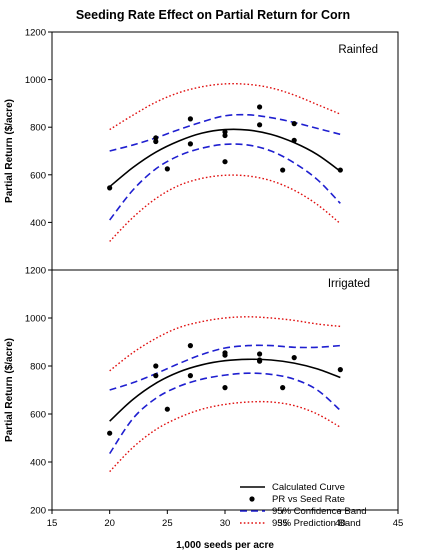 This screenshot has width=427, height=552. I want to click on legend-entry-points: PR vs Seed Rate, so click(297, 499).